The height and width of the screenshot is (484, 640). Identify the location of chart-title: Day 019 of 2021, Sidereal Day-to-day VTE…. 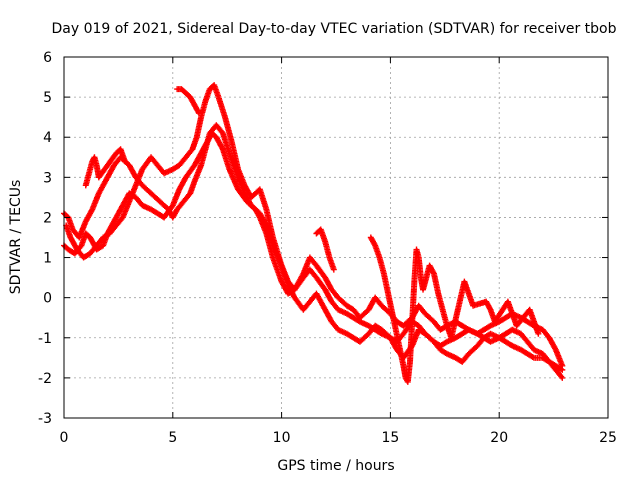
(333, 29).